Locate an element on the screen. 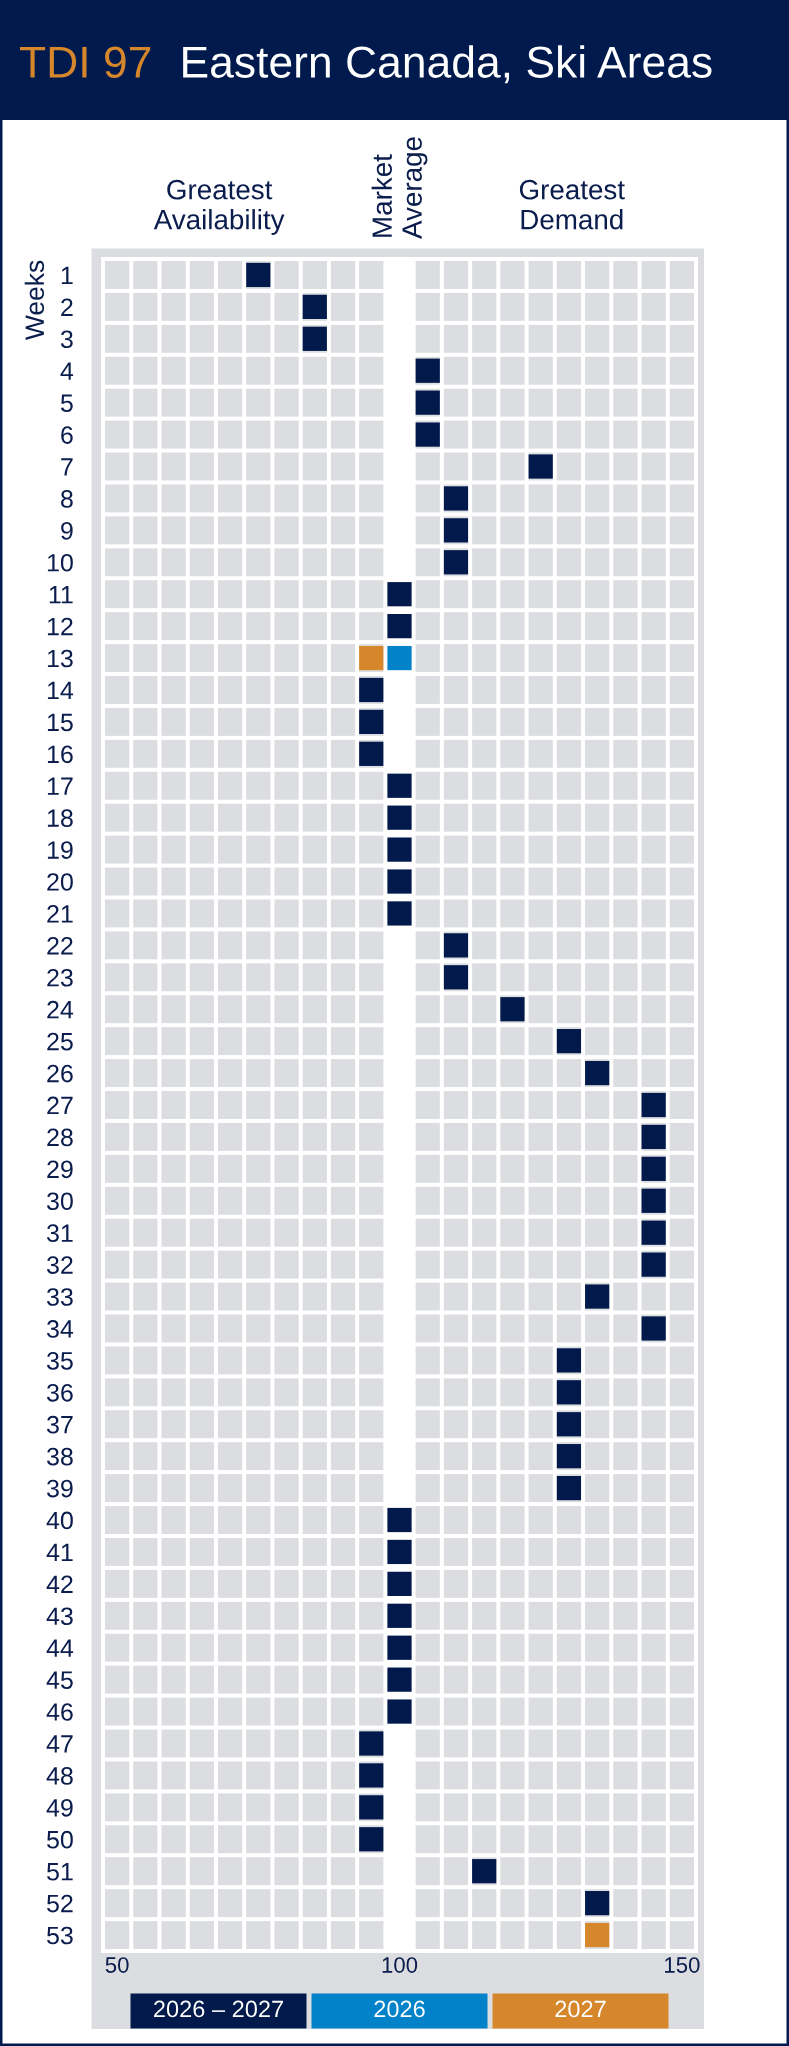  y-tick-label: 4 is located at coordinates (67, 371).